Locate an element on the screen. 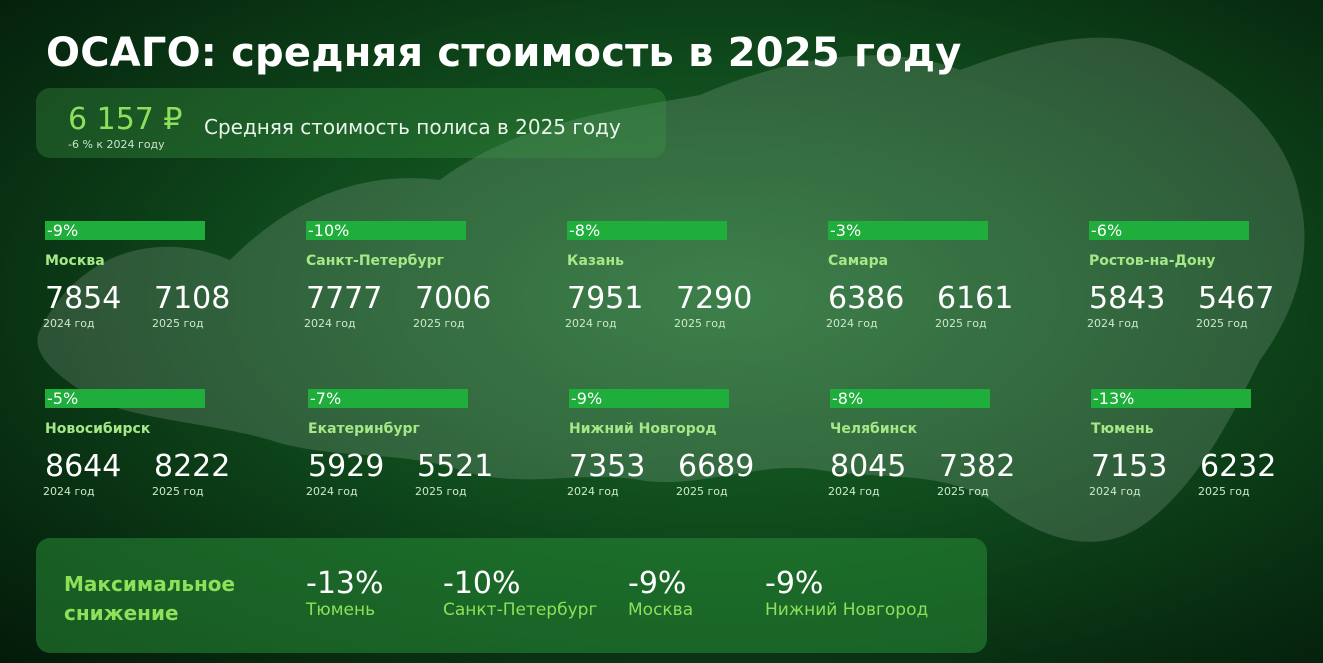  drop-city: Москва is located at coordinates (661, 610).